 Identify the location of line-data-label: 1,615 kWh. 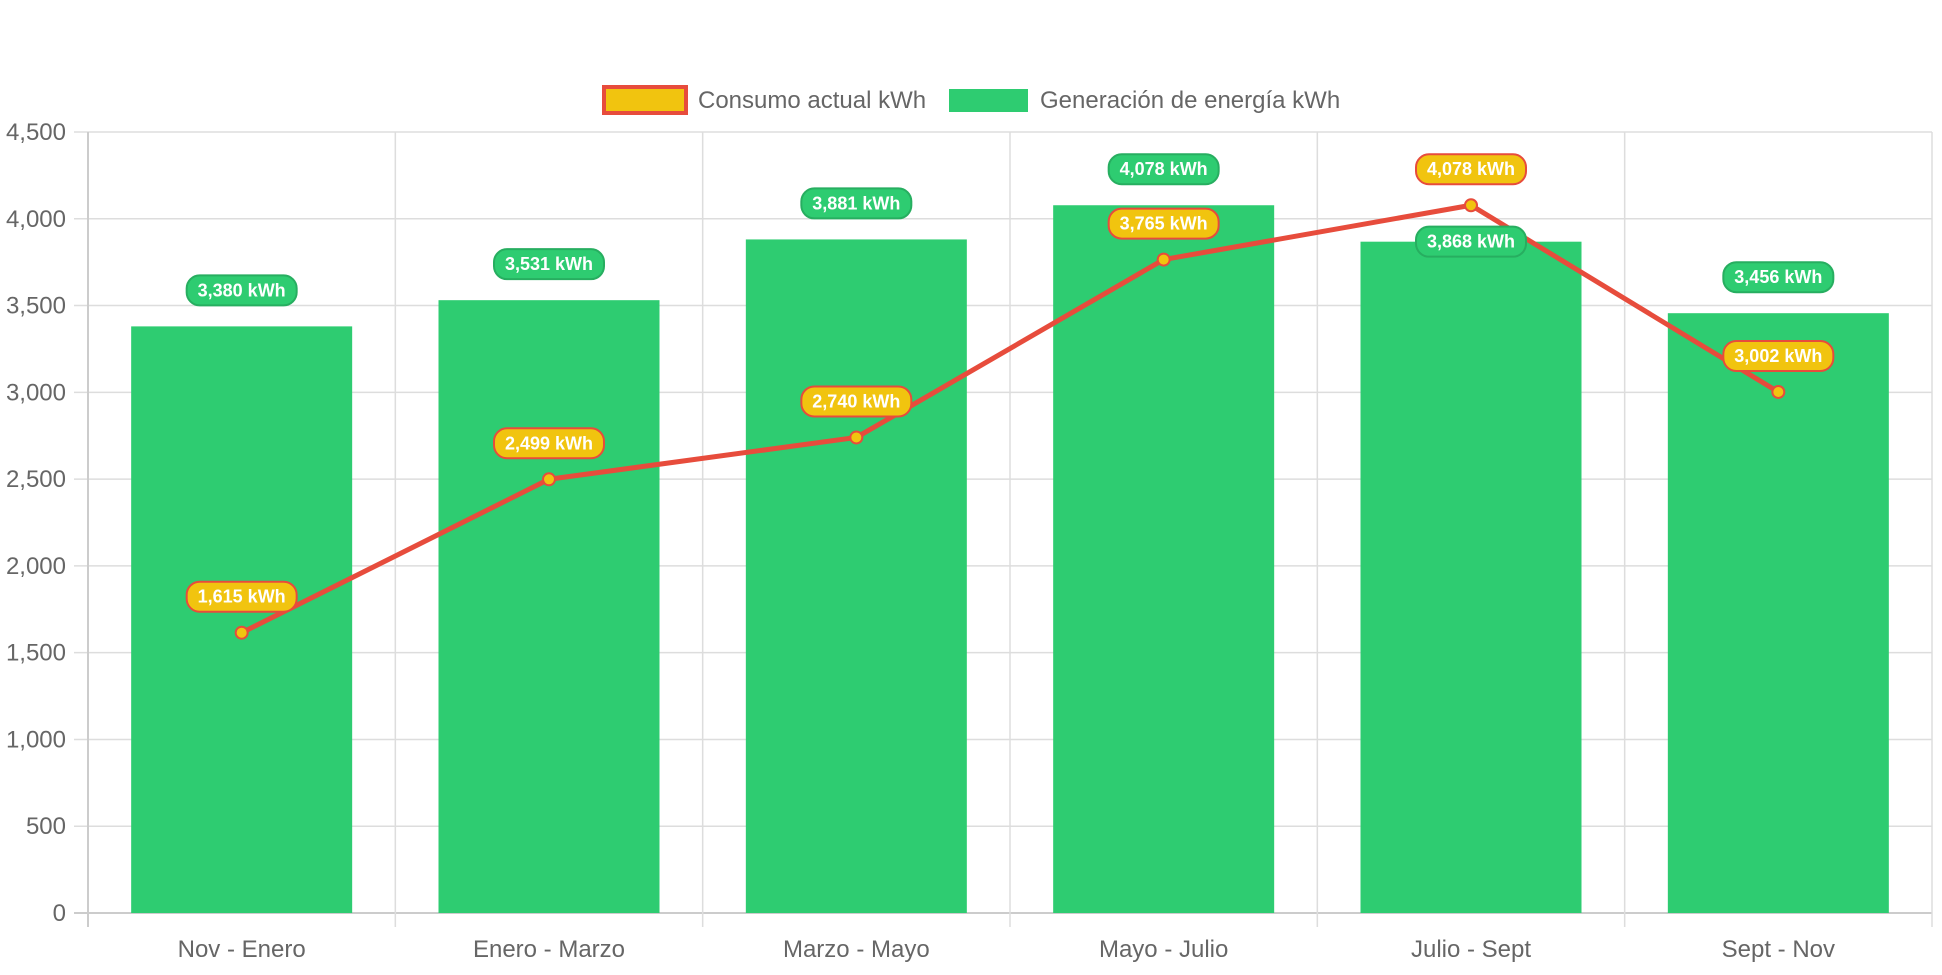
(241, 596).